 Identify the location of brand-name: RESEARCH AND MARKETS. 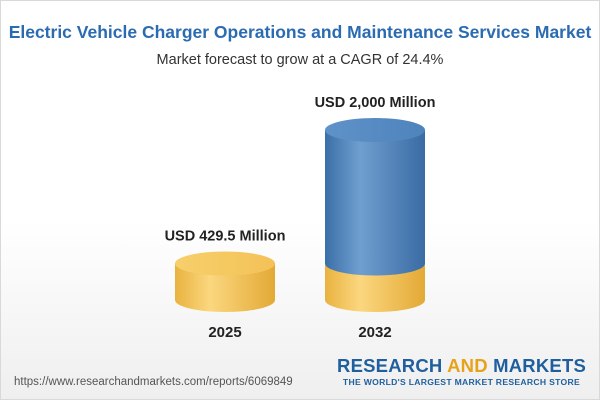
(461, 366).